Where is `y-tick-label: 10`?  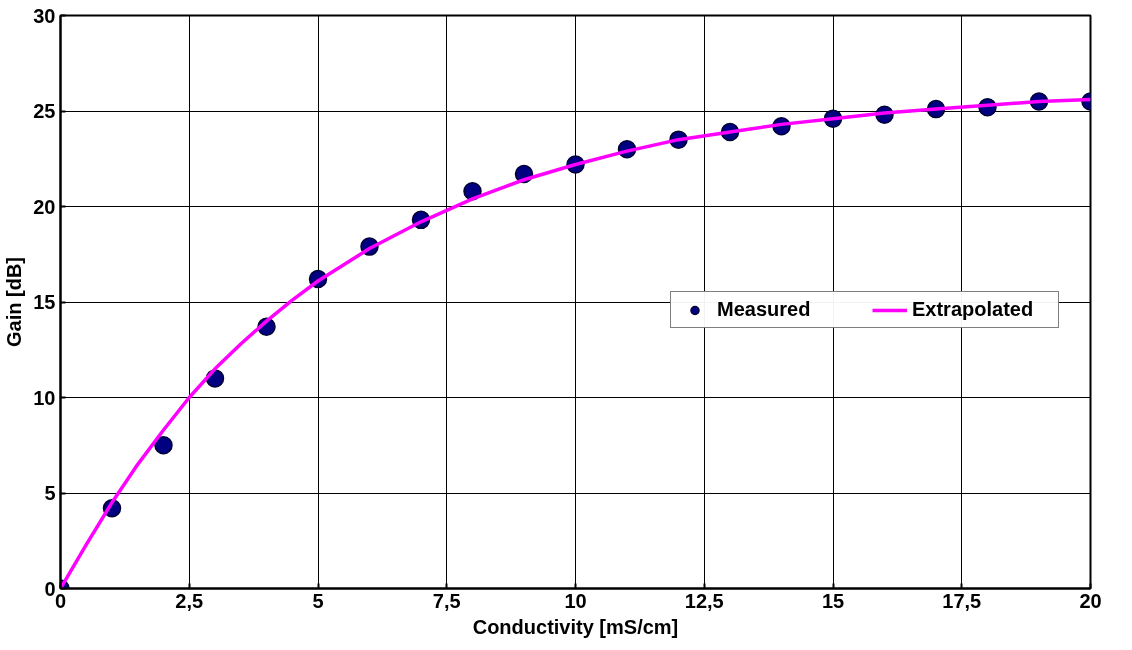 y-tick-label: 10 is located at coordinates (44, 397).